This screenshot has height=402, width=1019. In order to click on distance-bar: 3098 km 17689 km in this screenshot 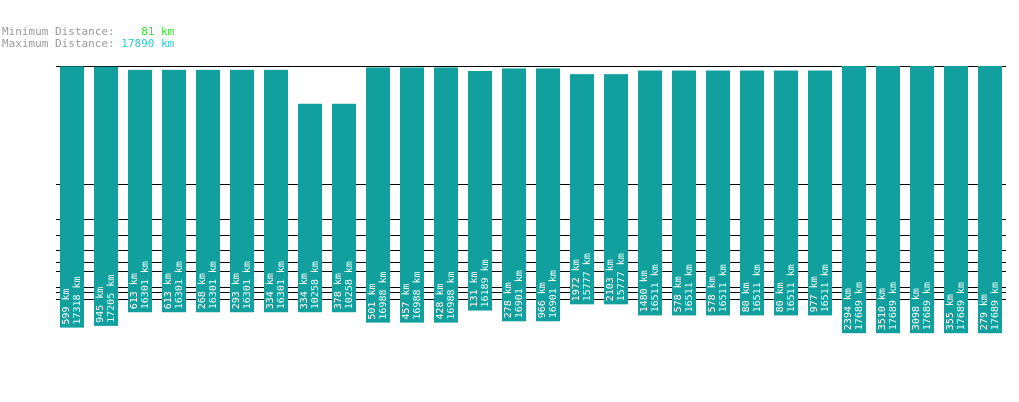, I will do `click(922, 200)`.